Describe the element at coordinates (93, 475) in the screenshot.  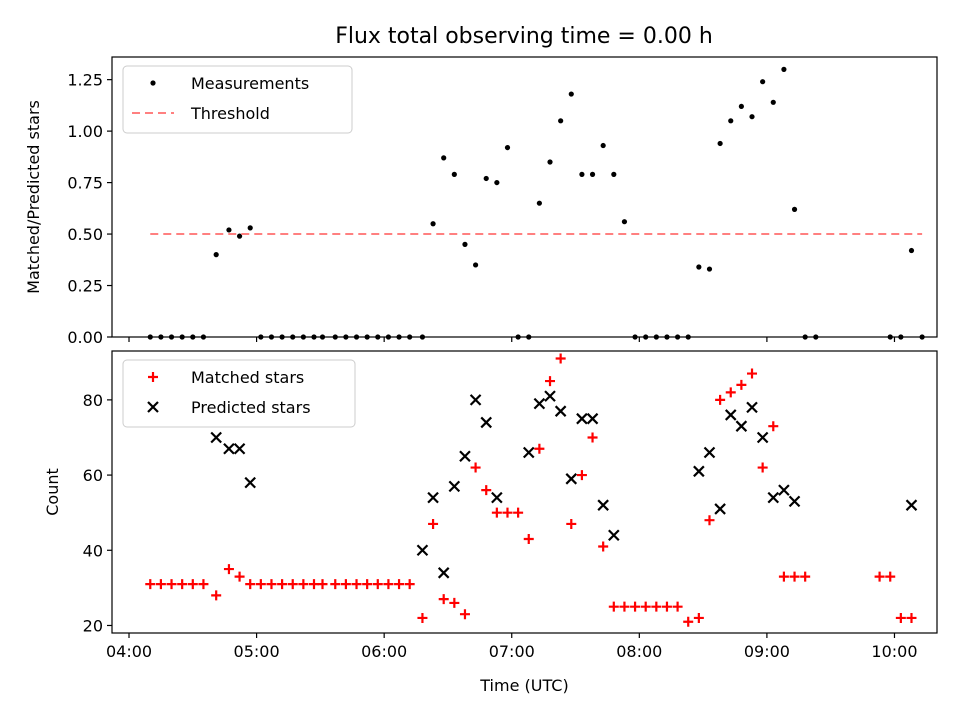
I see `y-tick-label: 60` at that location.